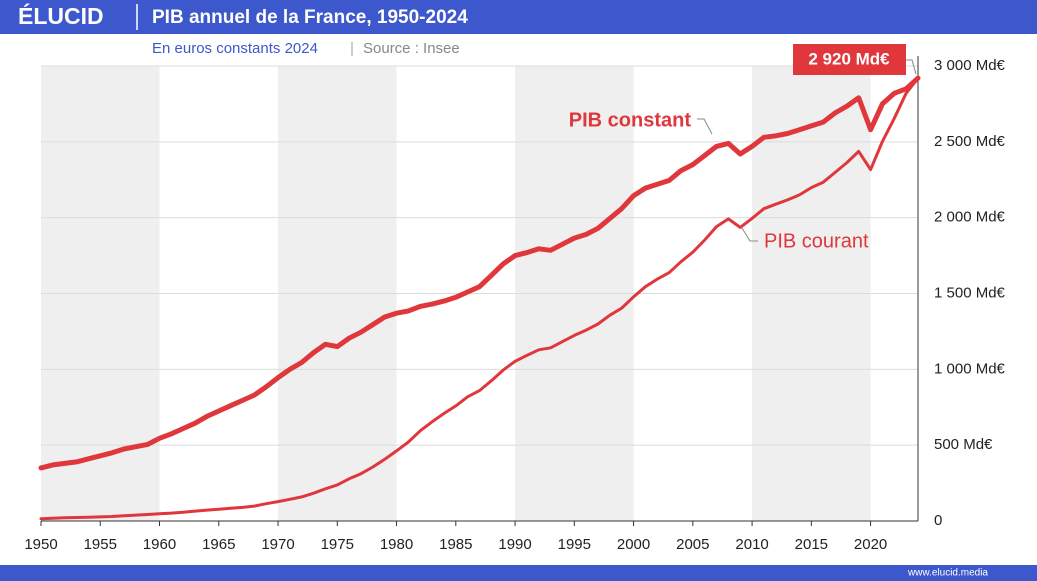 The height and width of the screenshot is (581, 1037). I want to click on callout-box, so click(849, 59).